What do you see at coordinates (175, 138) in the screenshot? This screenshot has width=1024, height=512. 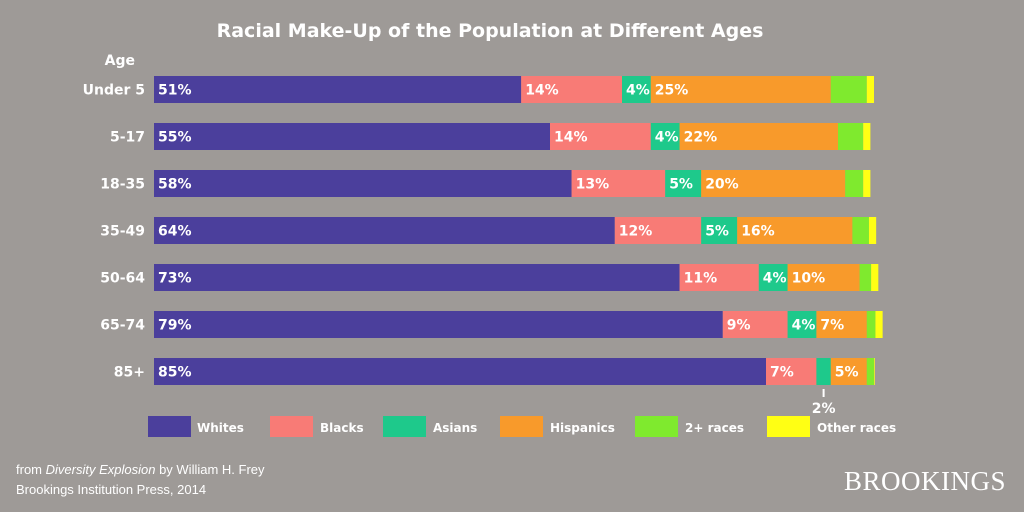 I see `value-label-whites-5-17: 55%` at bounding box center [175, 138].